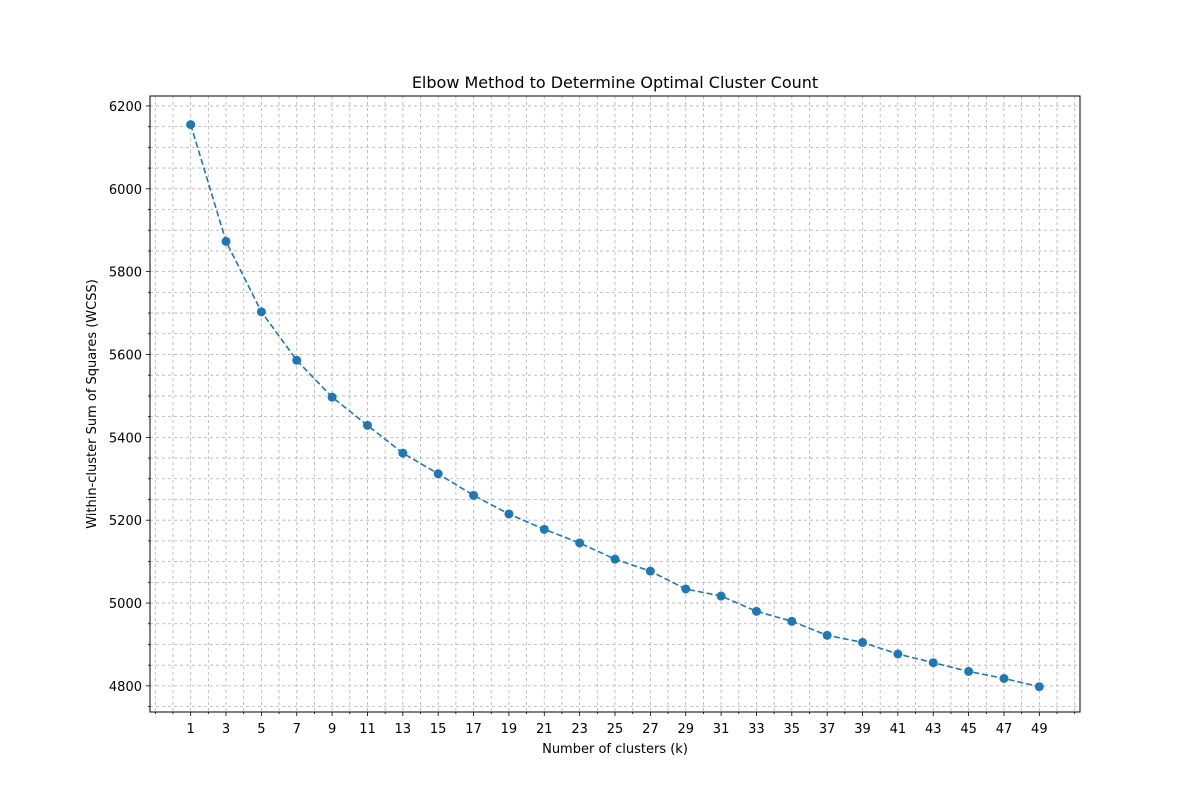 Image resolution: width=1200 pixels, height=800 pixels. Describe the element at coordinates (721, 729) in the screenshot. I see `x-tick-label: 31` at that location.